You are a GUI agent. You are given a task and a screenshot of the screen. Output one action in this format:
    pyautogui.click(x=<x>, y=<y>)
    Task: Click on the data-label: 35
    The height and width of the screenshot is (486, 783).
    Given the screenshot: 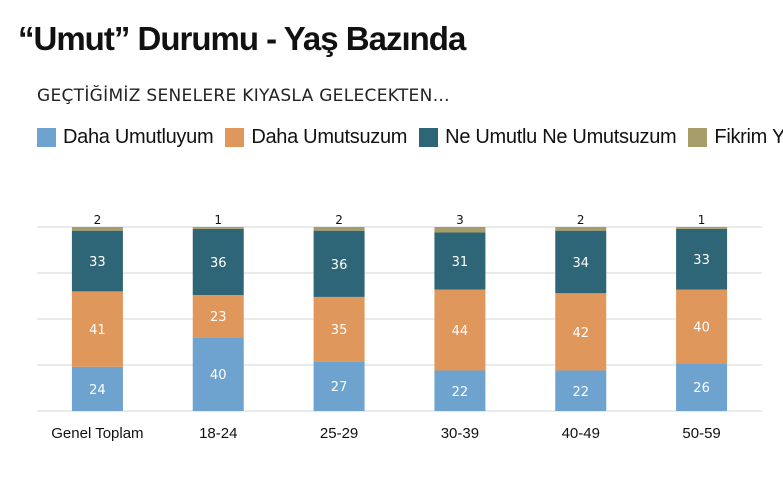 What is the action you would take?
    pyautogui.click(x=339, y=330)
    